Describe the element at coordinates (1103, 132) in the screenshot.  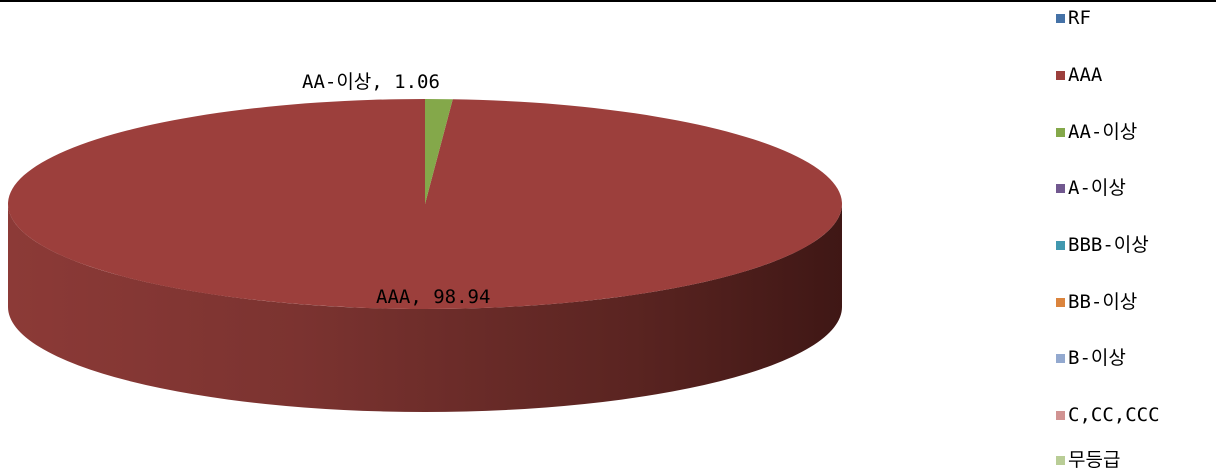
I see `legend-label: AA-이상` at that location.